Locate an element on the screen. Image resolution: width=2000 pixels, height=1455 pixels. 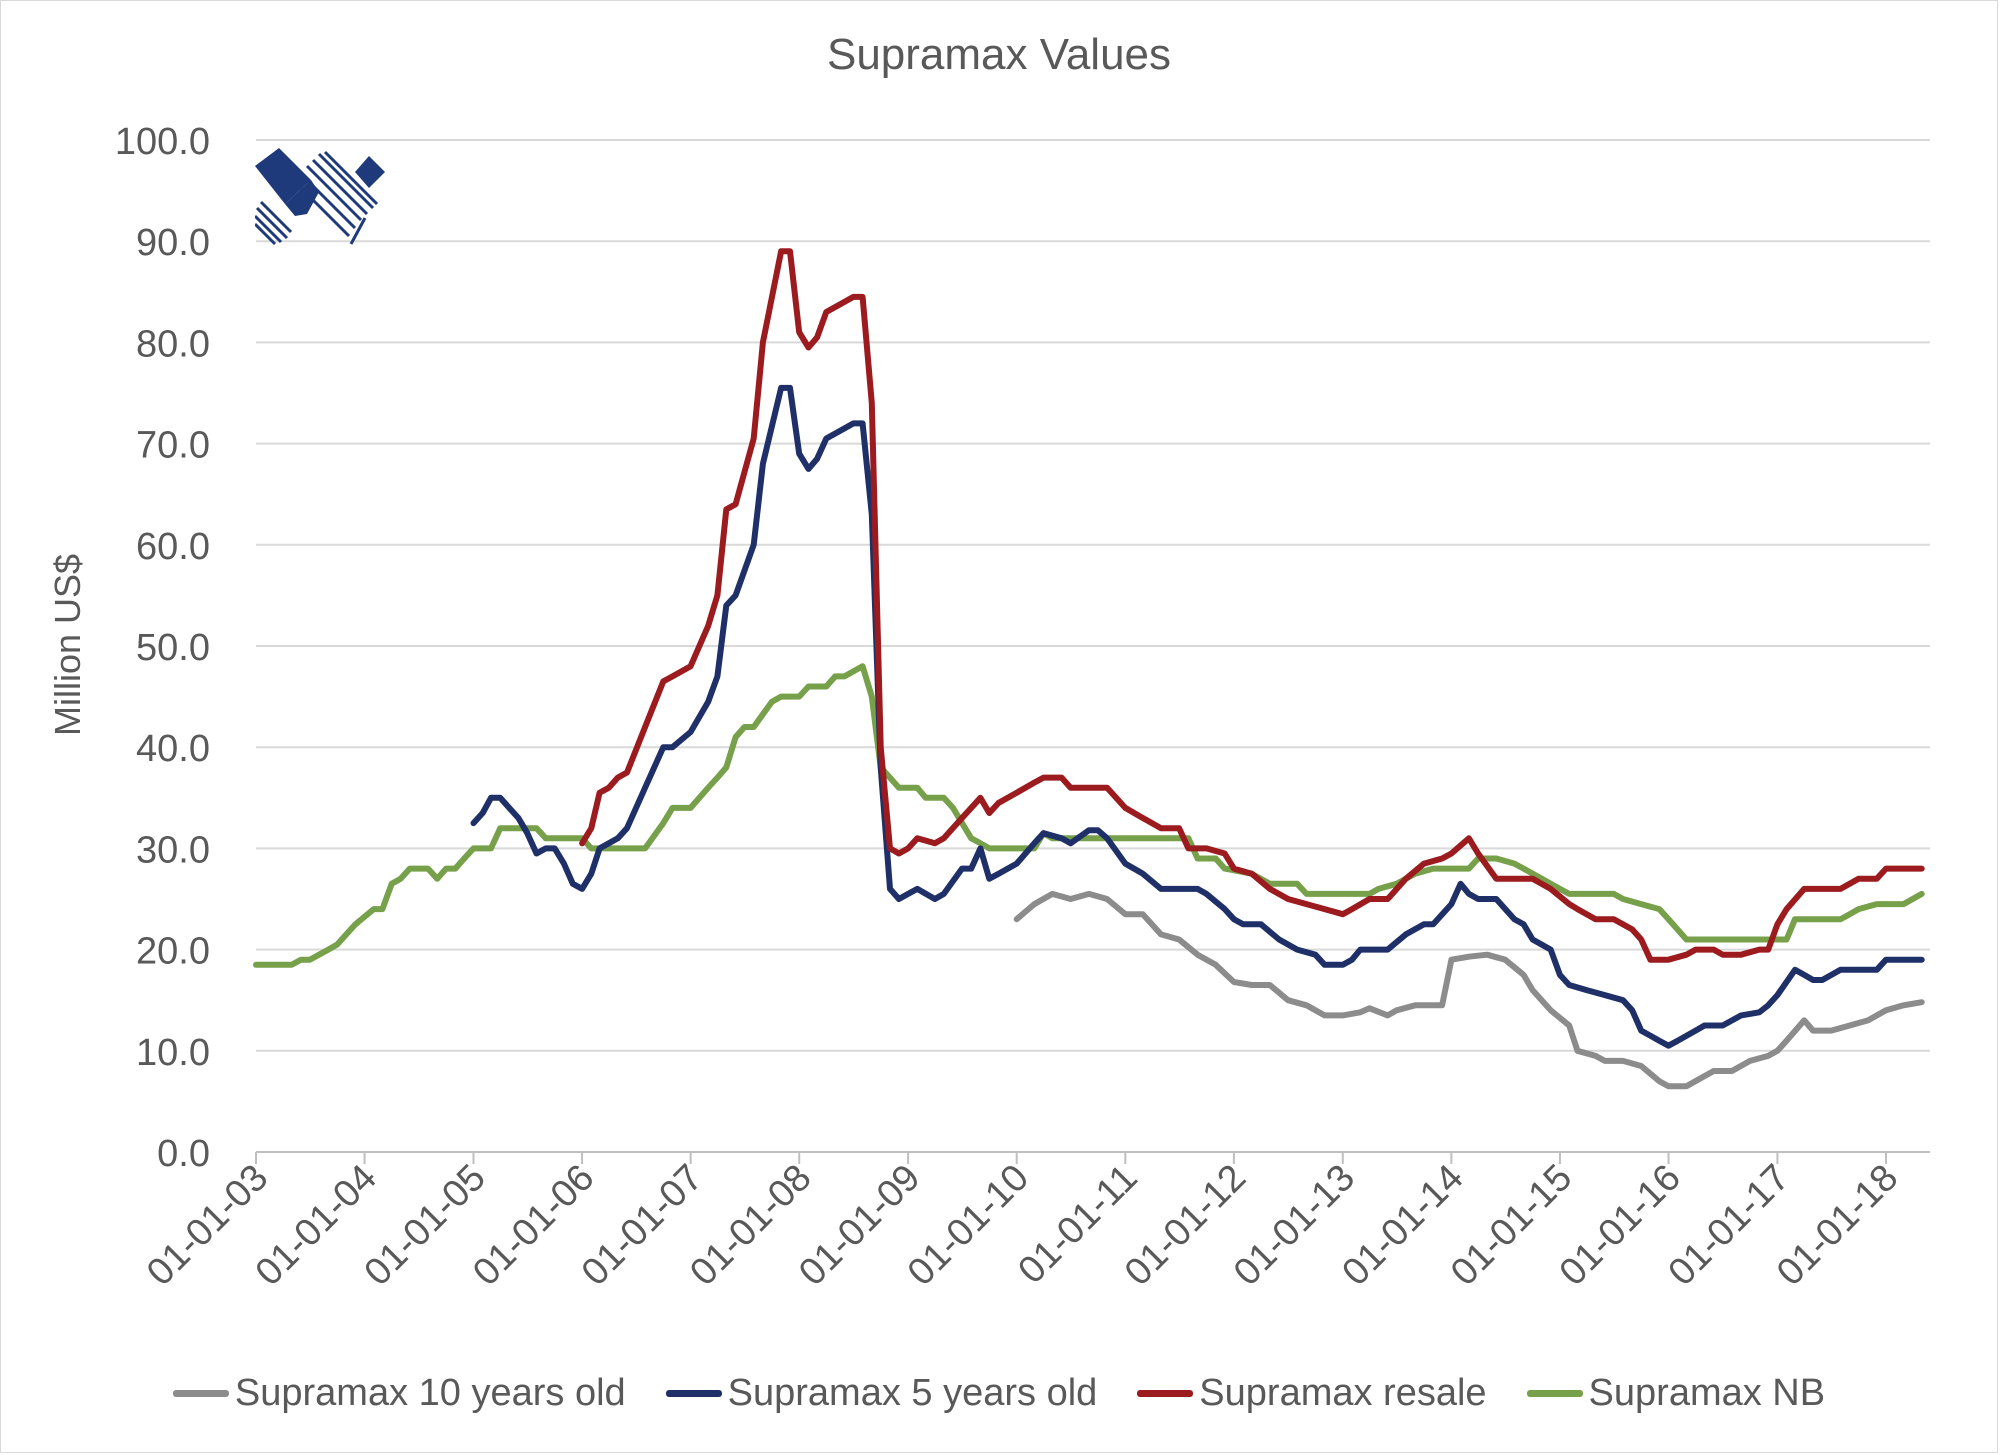
legend-item: Supramax 10 years old is located at coordinates (399, 1393).